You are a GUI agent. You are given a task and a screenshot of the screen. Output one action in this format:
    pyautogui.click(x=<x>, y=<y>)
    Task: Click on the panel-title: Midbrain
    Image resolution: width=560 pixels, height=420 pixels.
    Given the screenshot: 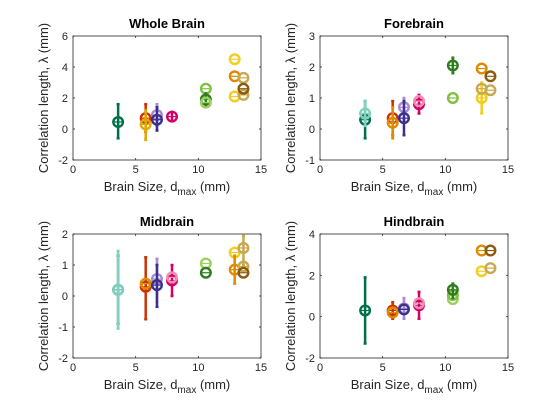 What is the action you would take?
    pyautogui.click(x=167, y=221)
    